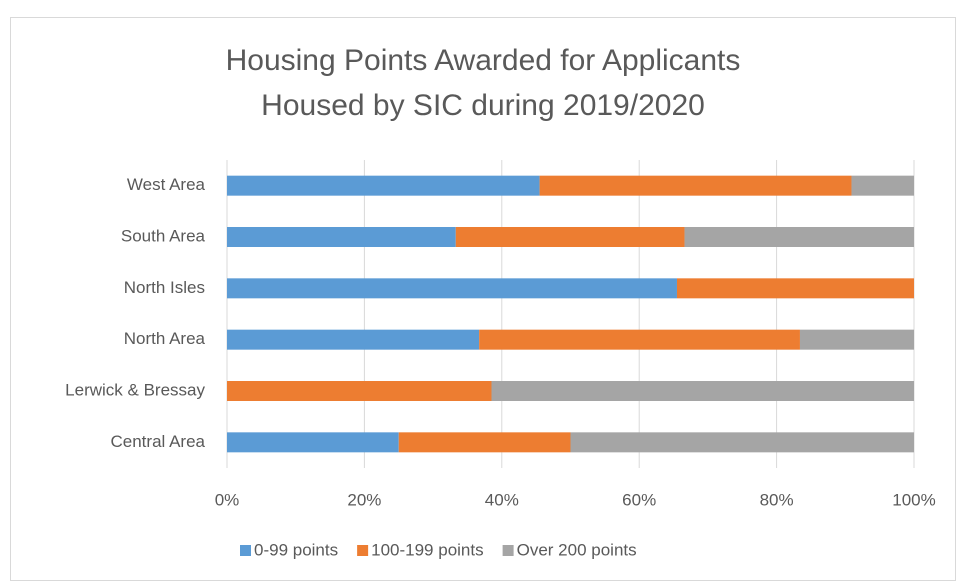  What do you see at coordinates (164, 287) in the screenshot?
I see `y-tick-label: North Isles` at bounding box center [164, 287].